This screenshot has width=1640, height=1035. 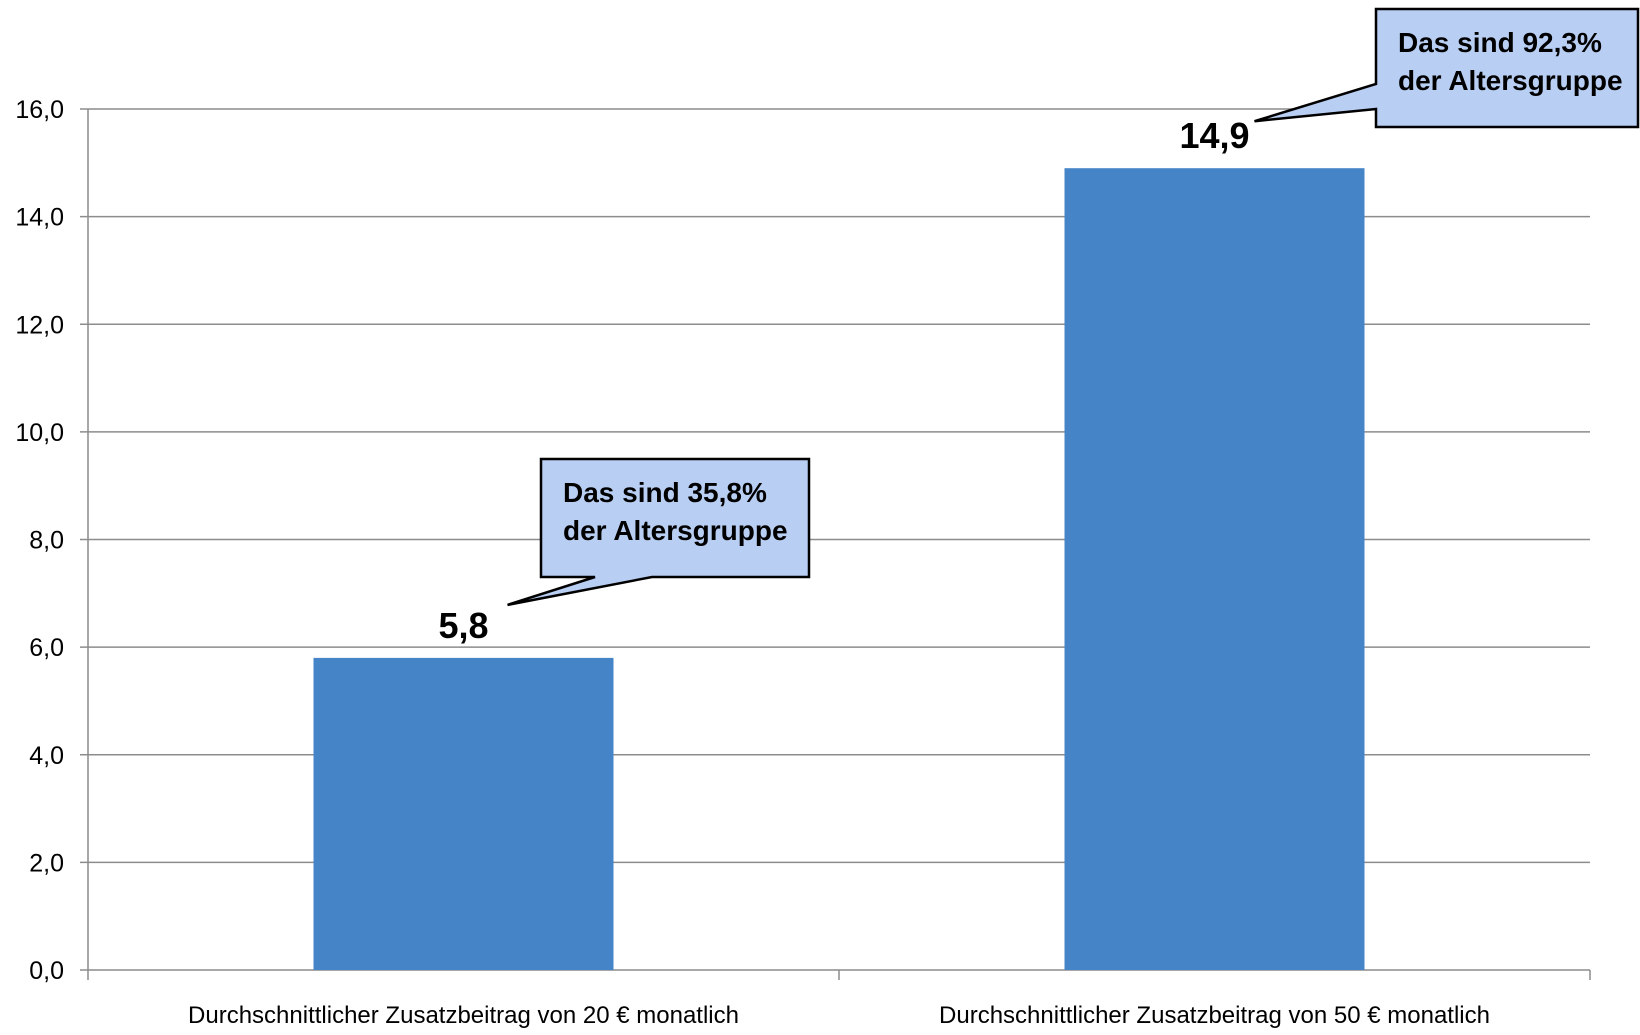 What do you see at coordinates (665, 492) in the screenshot?
I see `callout-text: Das sind 35,8%` at bounding box center [665, 492].